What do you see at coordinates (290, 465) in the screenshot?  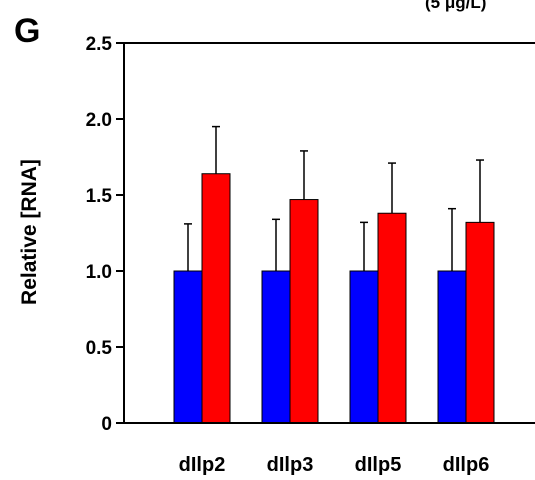 I see `category-label-dilp3: dIlp3` at bounding box center [290, 465].